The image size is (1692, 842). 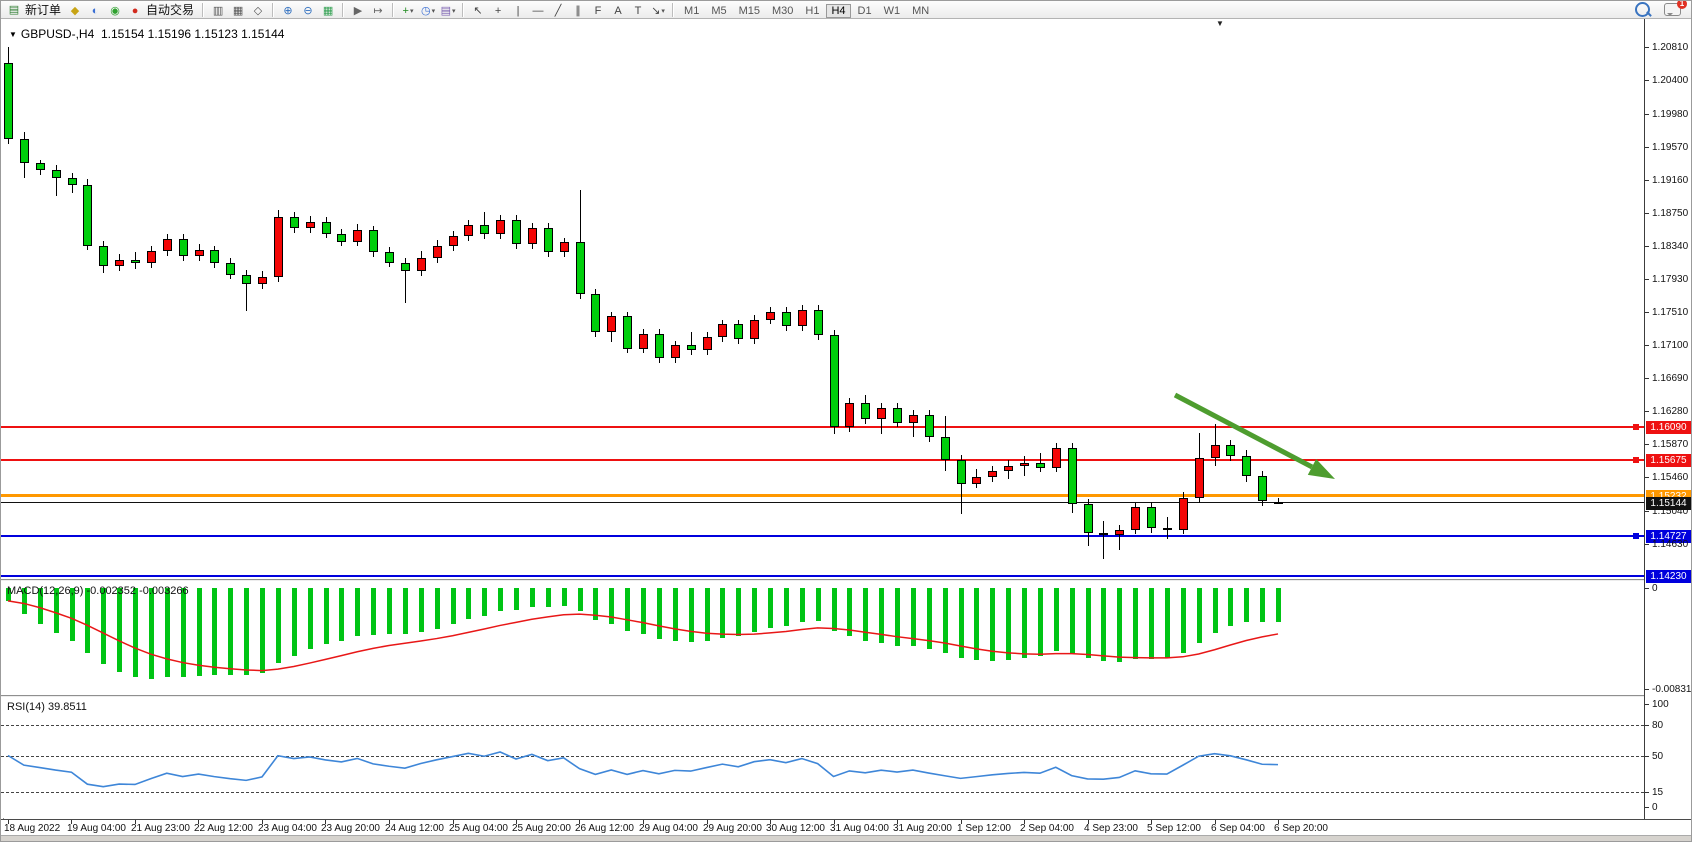 I want to click on line-chart-icon: ◇, so click(x=258, y=10).